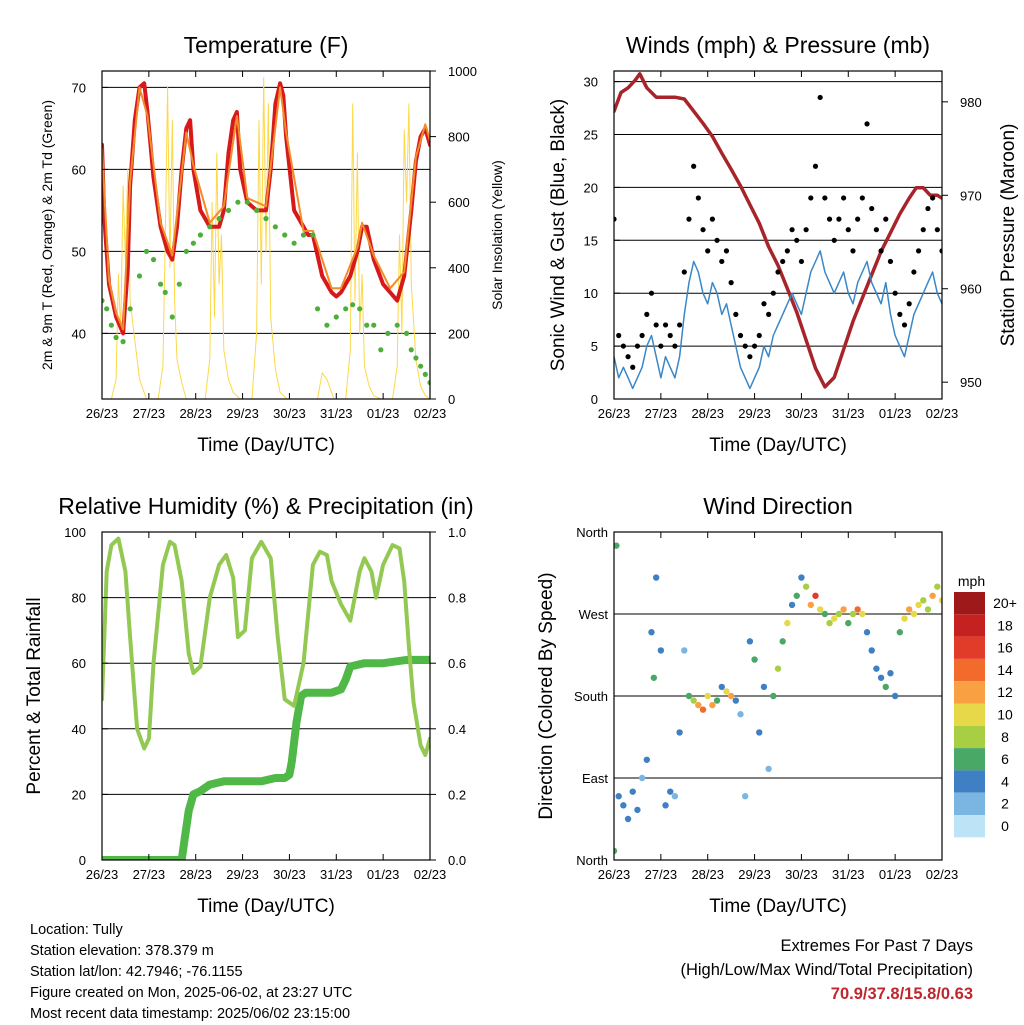  Describe the element at coordinates (1005, 826) in the screenshot. I see `colorbar-label: 0` at that location.